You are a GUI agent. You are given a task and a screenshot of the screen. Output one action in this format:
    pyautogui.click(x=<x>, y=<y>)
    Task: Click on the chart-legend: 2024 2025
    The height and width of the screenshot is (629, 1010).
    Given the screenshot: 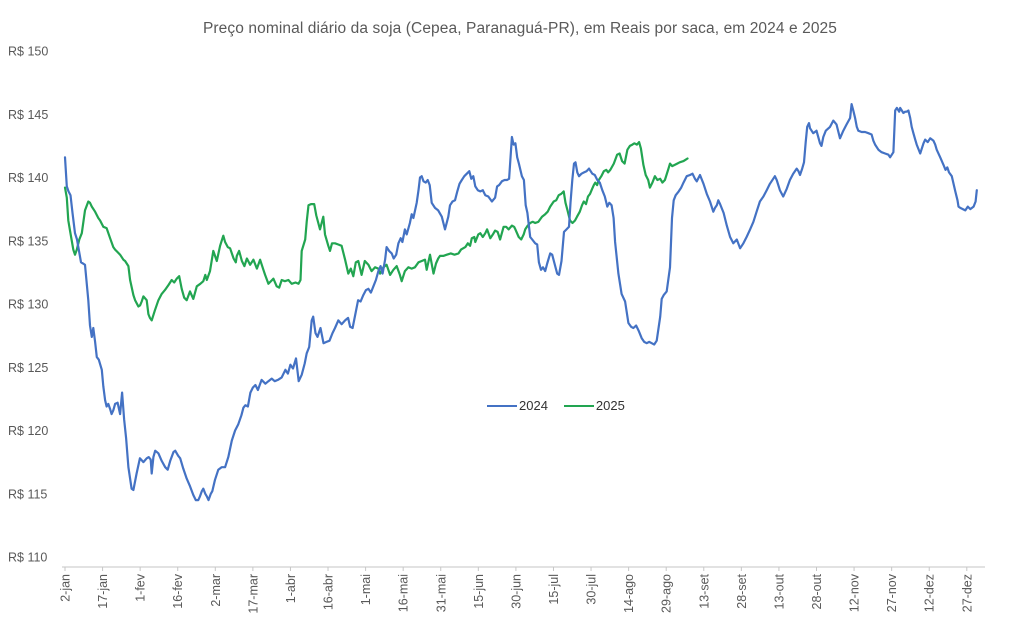 What is the action you would take?
    pyautogui.click(x=556, y=405)
    